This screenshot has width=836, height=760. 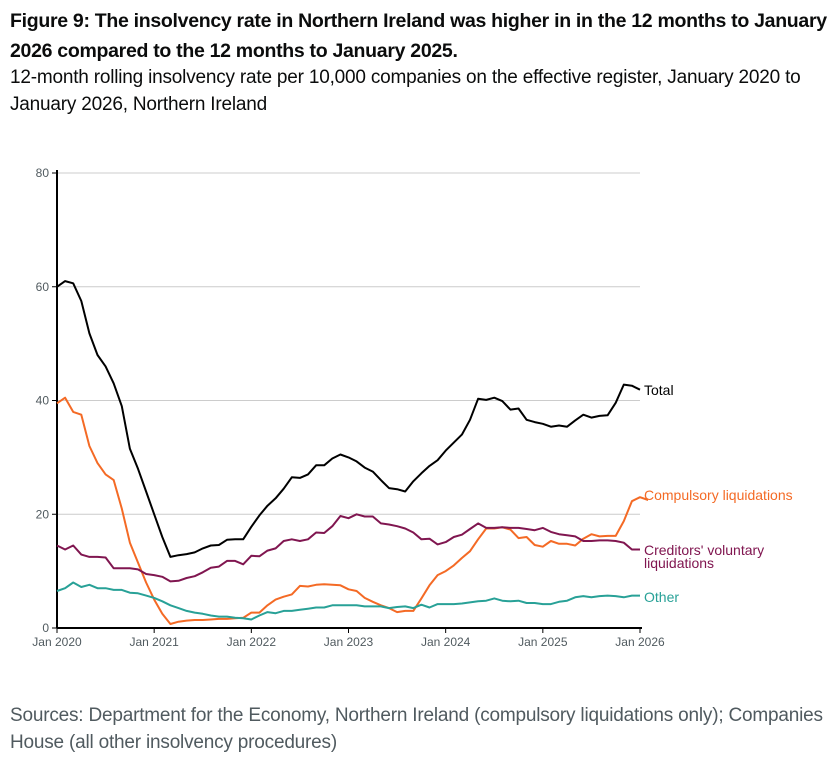 What do you see at coordinates (640, 642) in the screenshot?
I see `x-tick-label: Jan 2026` at bounding box center [640, 642].